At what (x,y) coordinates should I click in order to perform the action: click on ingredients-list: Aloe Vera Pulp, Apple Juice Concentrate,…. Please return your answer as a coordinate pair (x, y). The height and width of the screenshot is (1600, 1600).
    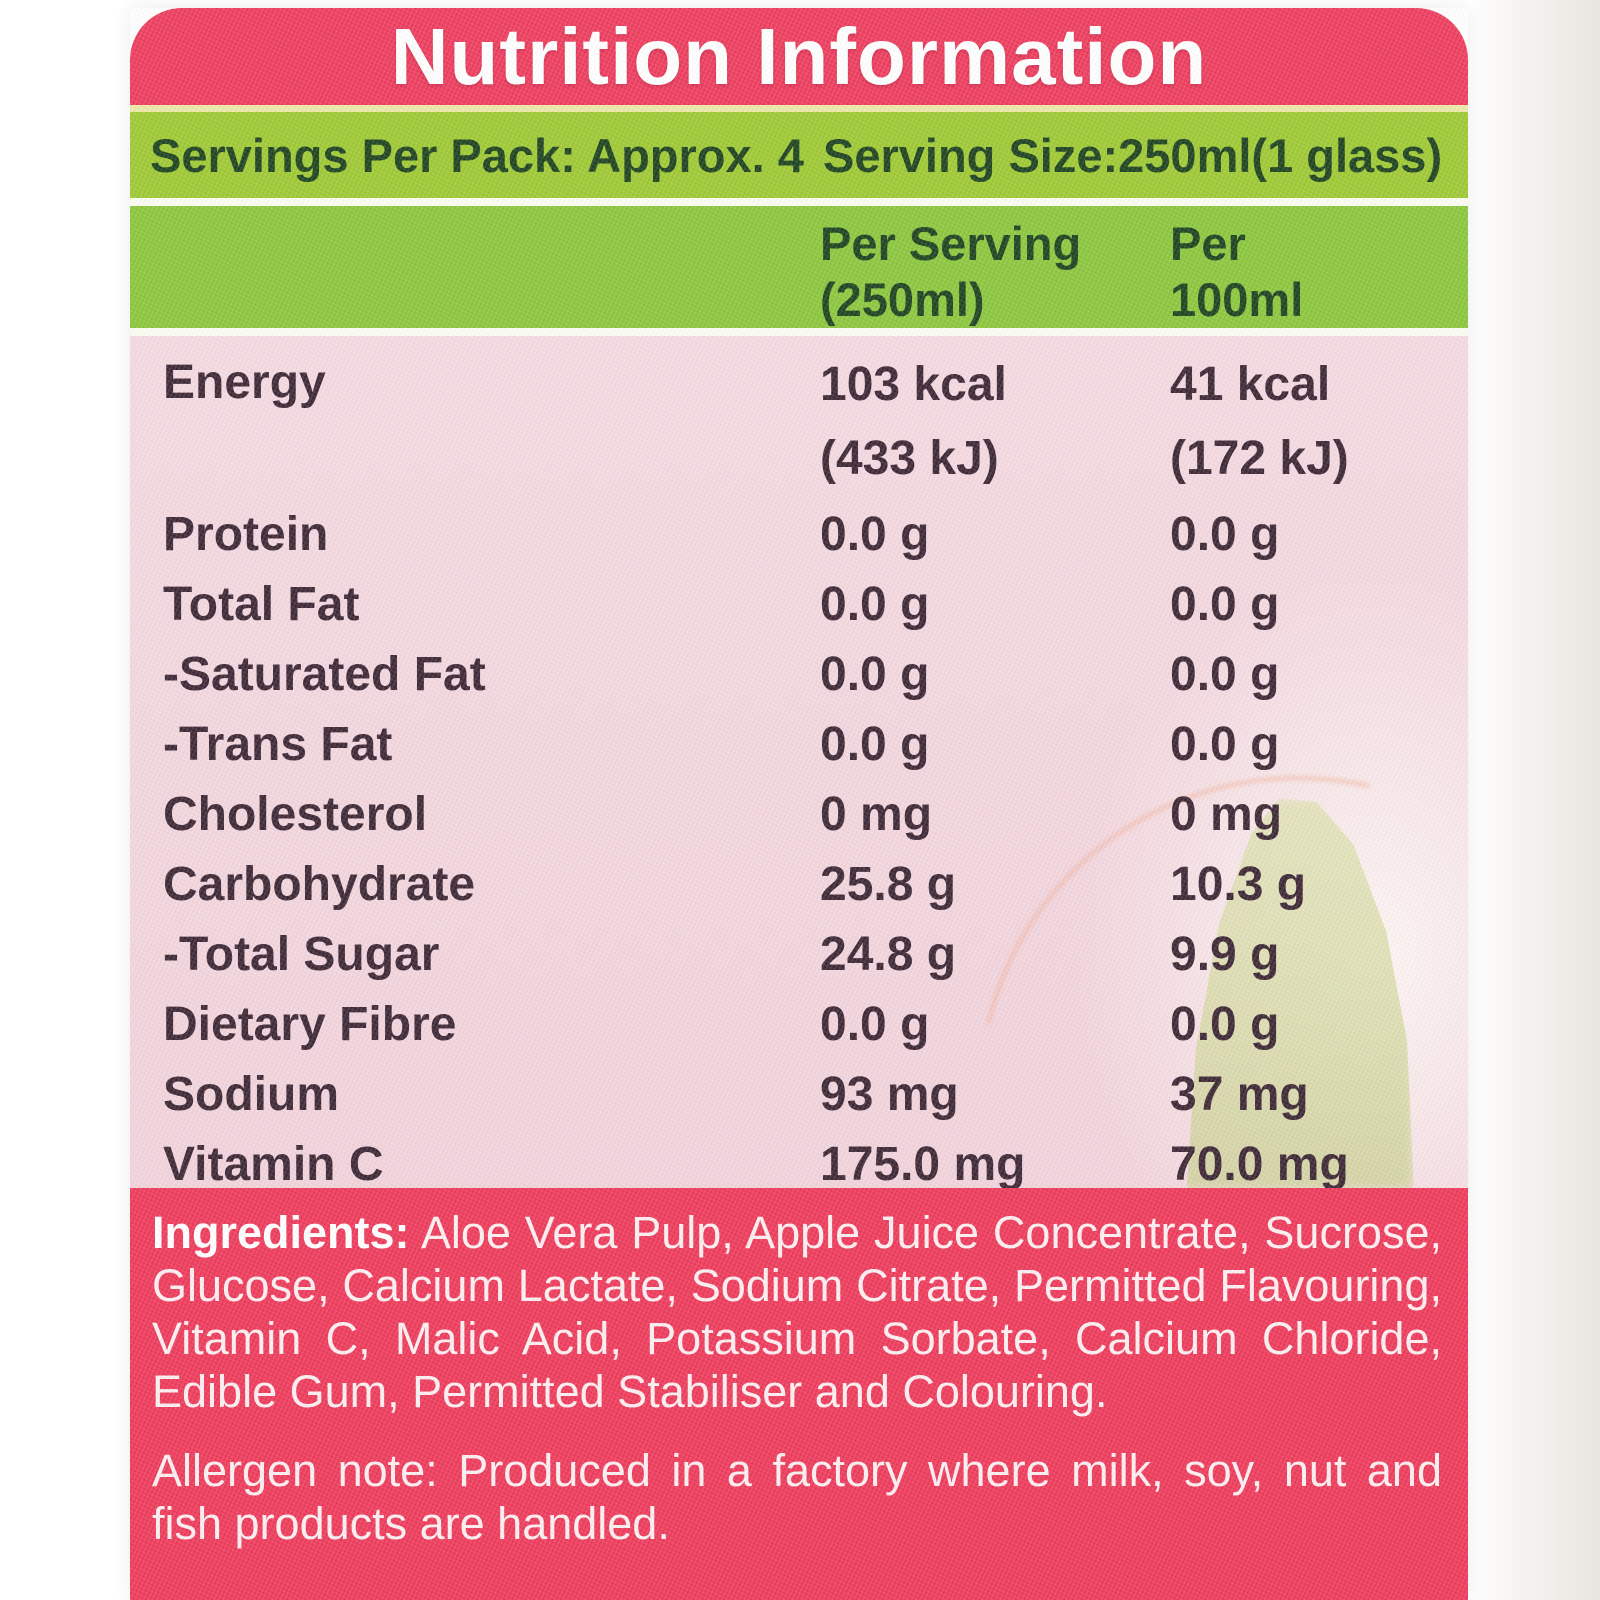
    Looking at the image, I should click on (797, 1312).